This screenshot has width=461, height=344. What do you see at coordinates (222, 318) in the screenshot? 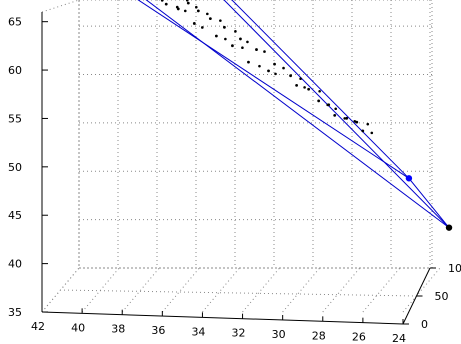
I see `x-axis-line` at bounding box center [222, 318].